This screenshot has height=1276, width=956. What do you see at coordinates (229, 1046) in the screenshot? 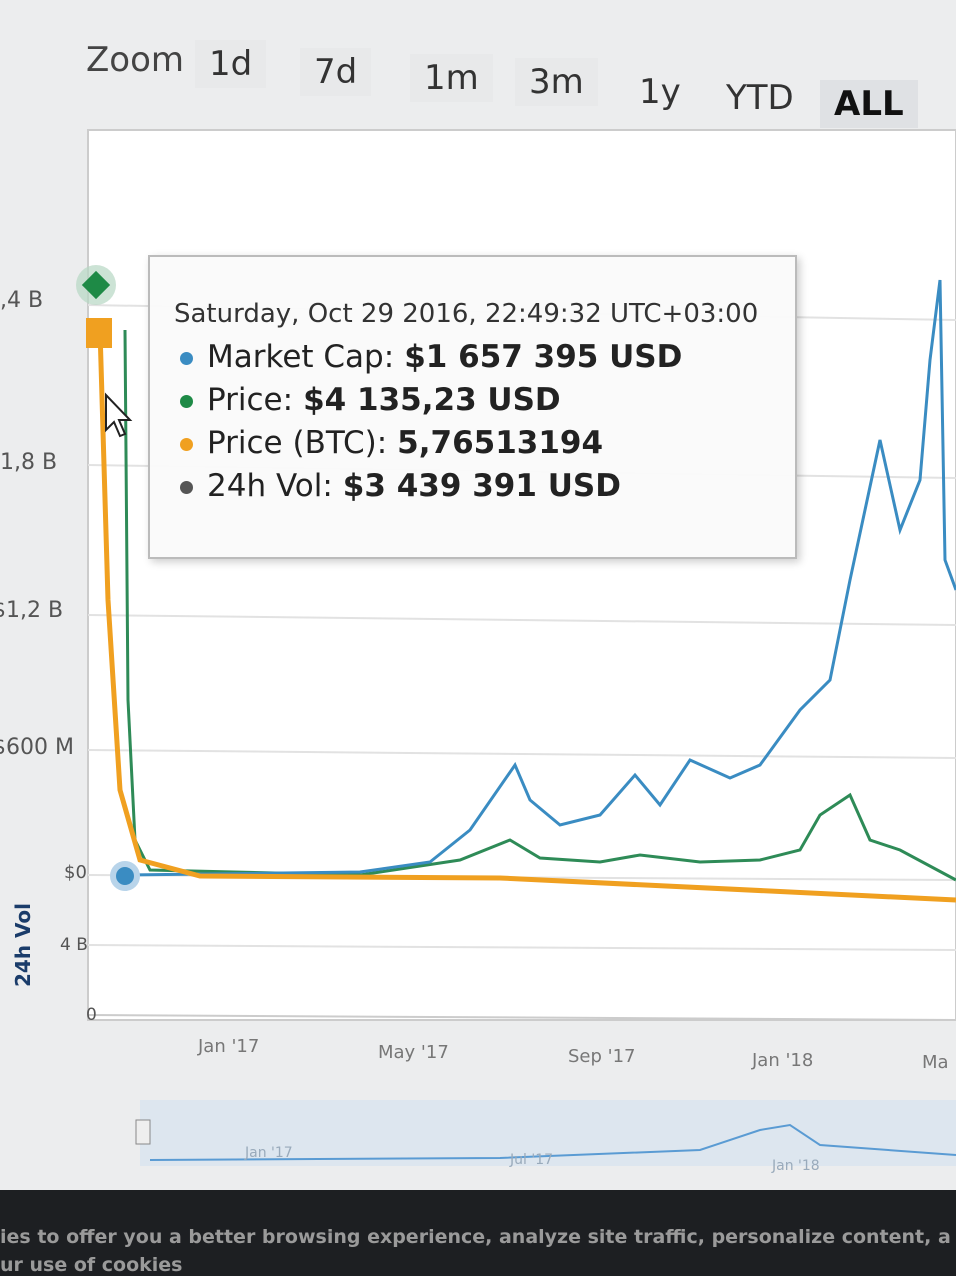
I see `x-tick-label: Jan '17` at bounding box center [229, 1046].